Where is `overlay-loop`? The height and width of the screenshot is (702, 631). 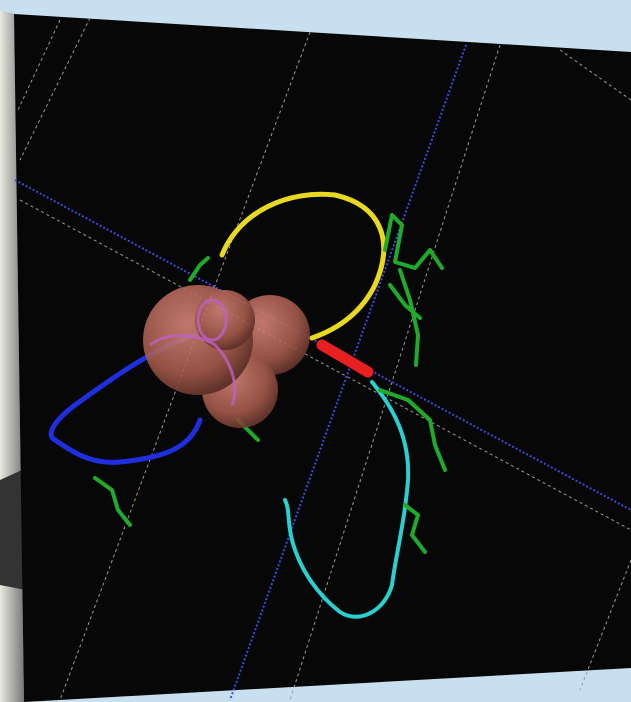 overlay-loop is located at coordinates (193, 352).